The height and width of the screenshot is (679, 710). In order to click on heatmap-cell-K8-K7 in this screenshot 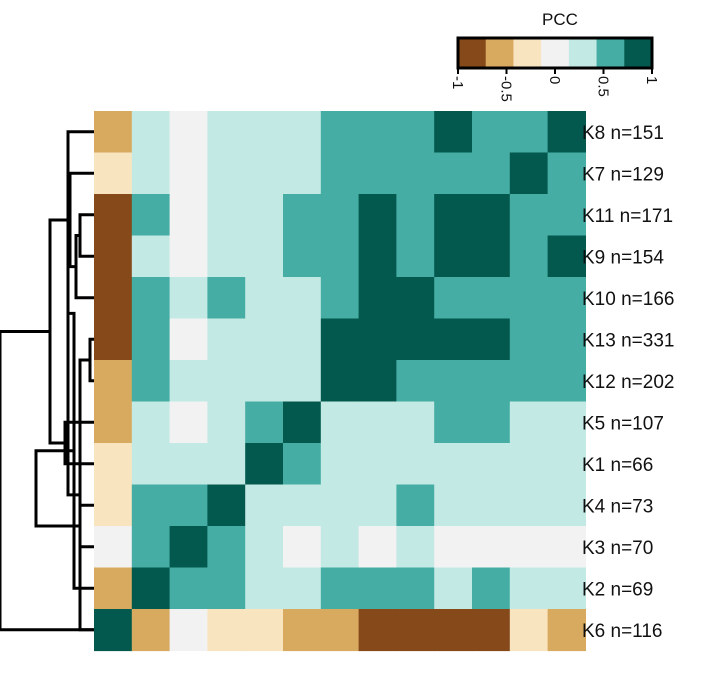, I will do `click(529, 132)`.